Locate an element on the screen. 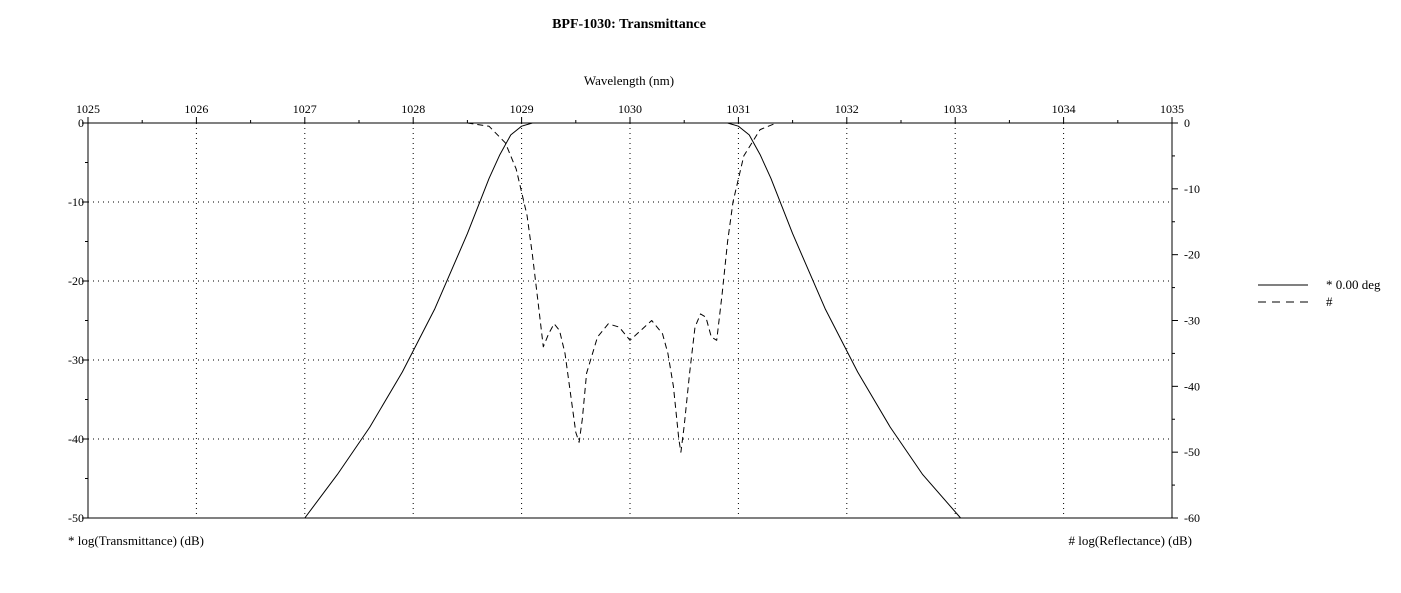 Image resolution: width=1401 pixels, height=593 pixels. x-tick-label: 1028 is located at coordinates (413, 109).